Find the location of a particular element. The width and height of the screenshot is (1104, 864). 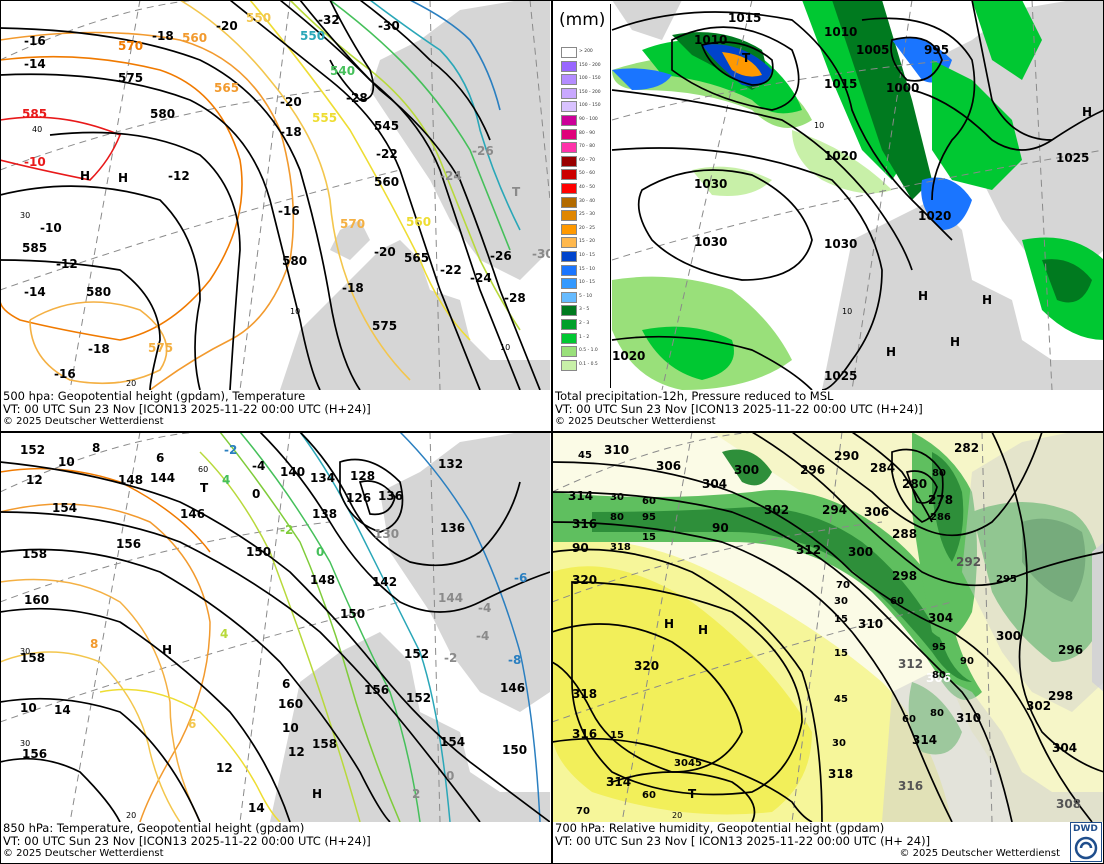

label-850-64: 30 is located at coordinates (25, 743).